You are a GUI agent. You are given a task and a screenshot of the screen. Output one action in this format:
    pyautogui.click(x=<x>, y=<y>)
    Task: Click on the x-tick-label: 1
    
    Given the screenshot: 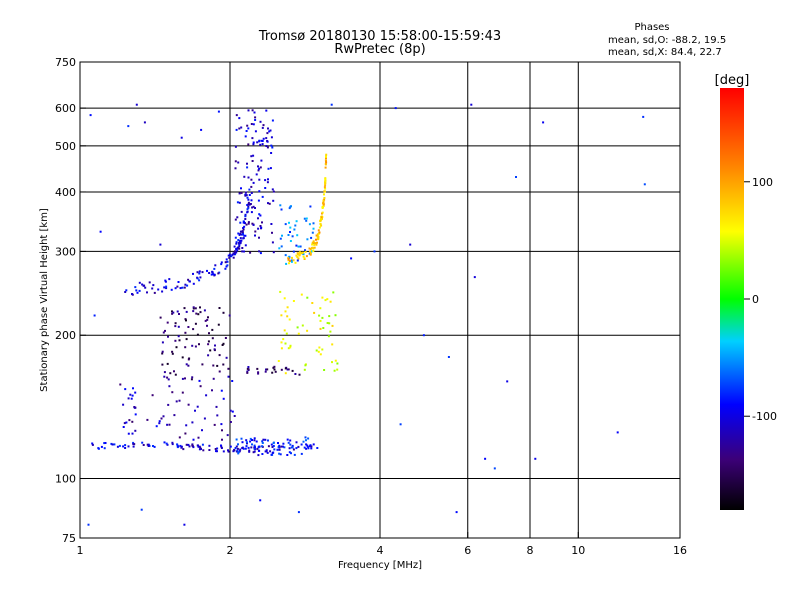 What is the action you would take?
    pyautogui.click(x=80, y=550)
    